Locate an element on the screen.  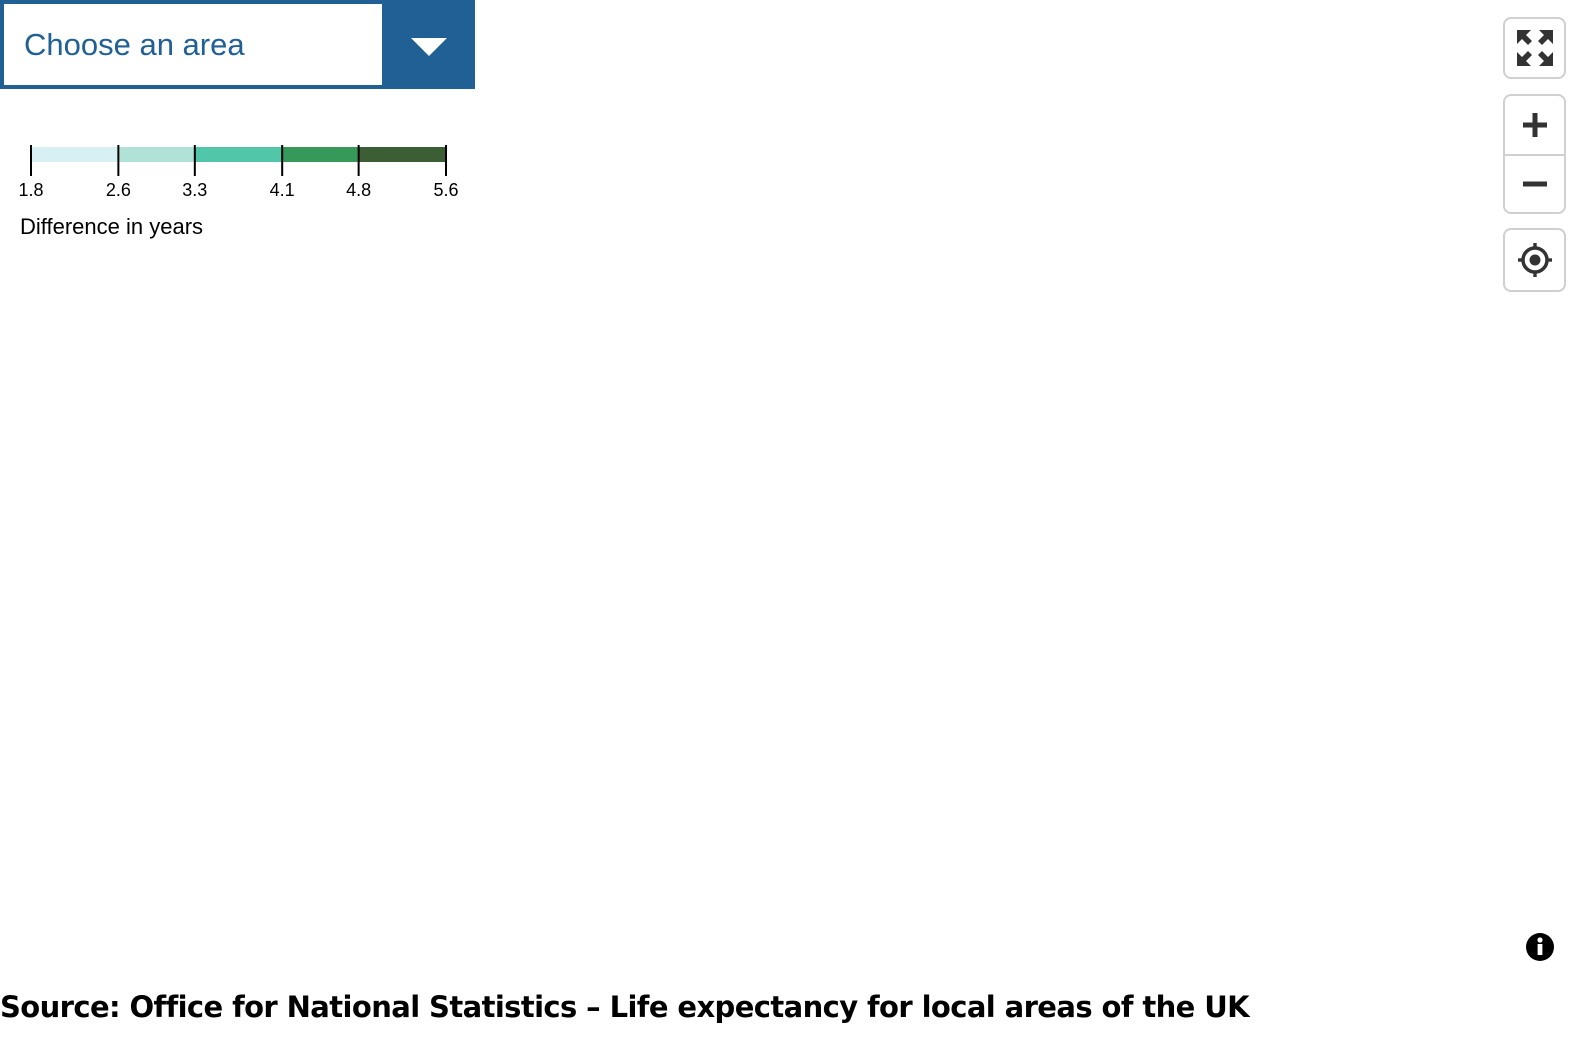
plus-icon is located at coordinates (1534, 125).